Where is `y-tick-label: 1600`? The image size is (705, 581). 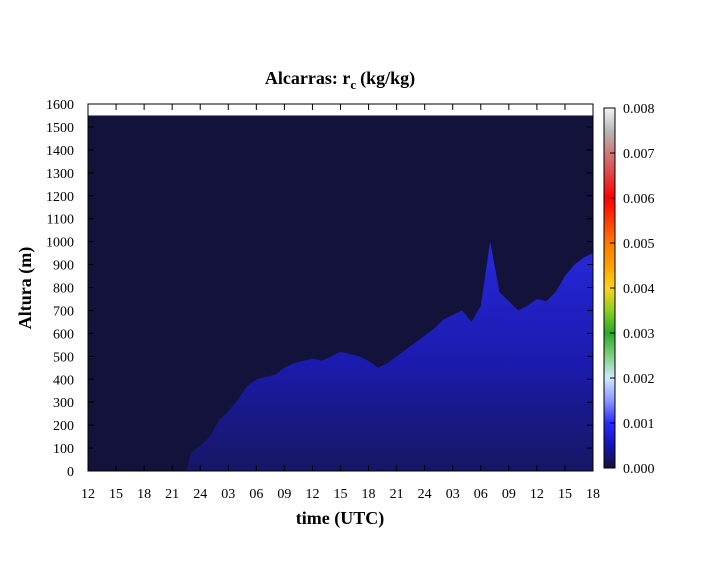
y-tick-label: 1600 is located at coordinates (60, 105).